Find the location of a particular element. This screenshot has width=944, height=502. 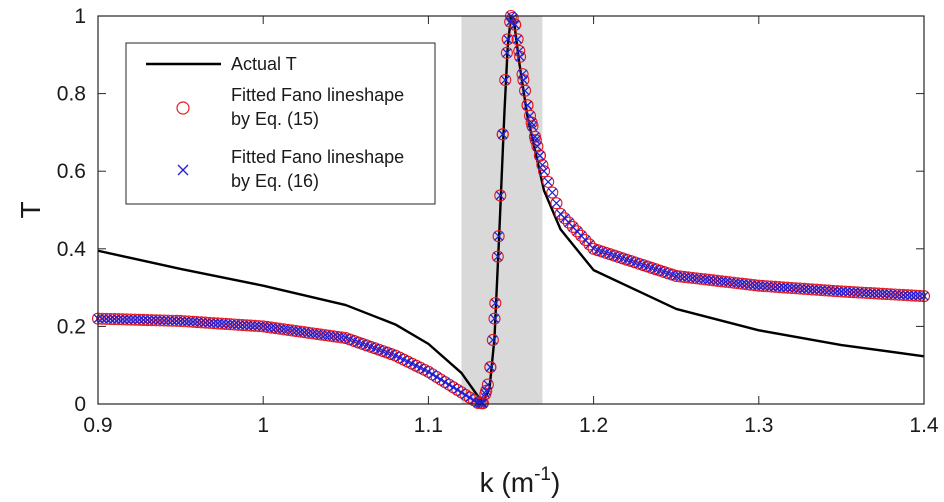

legend-box is located at coordinates (280, 123).